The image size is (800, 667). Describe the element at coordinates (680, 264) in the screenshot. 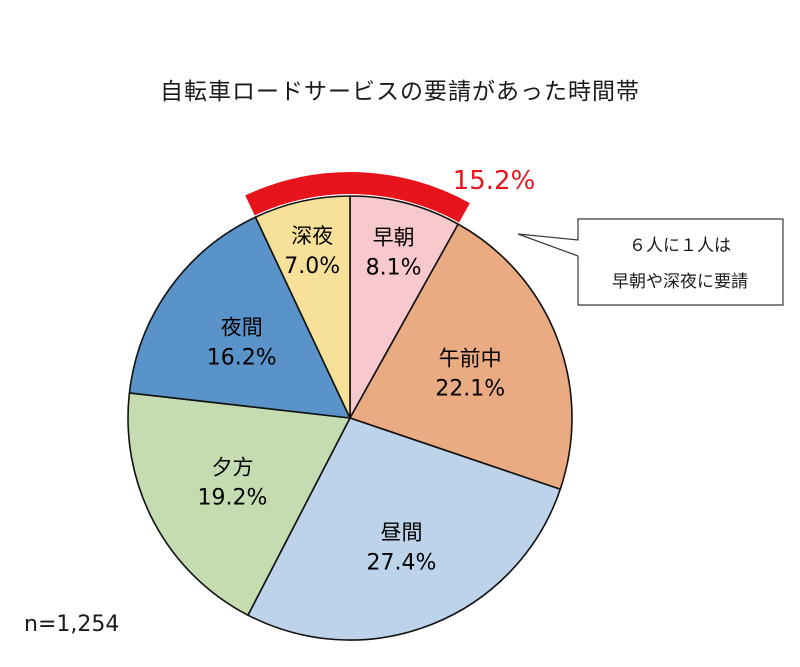

I see `callout-text: ６人に１人は 早朝や深夜に要請` at that location.